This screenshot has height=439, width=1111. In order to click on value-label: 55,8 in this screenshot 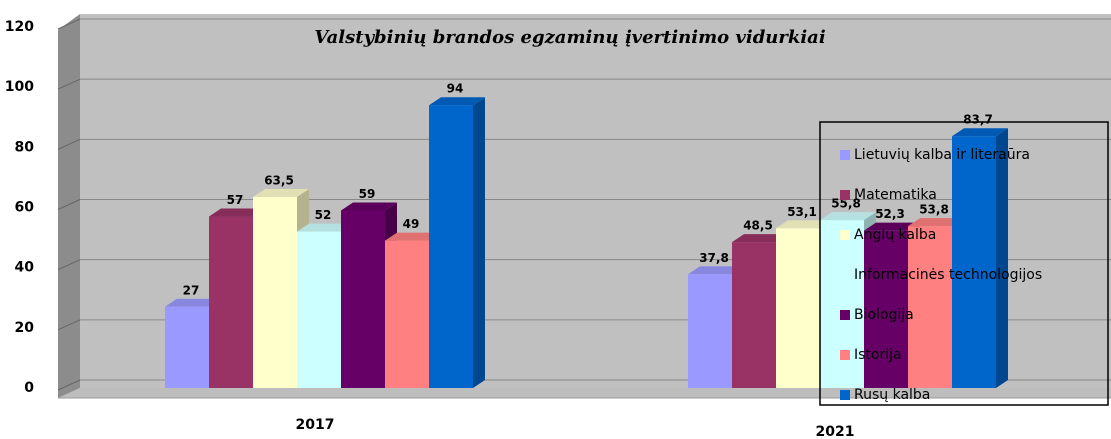, I will do `click(846, 204)`.